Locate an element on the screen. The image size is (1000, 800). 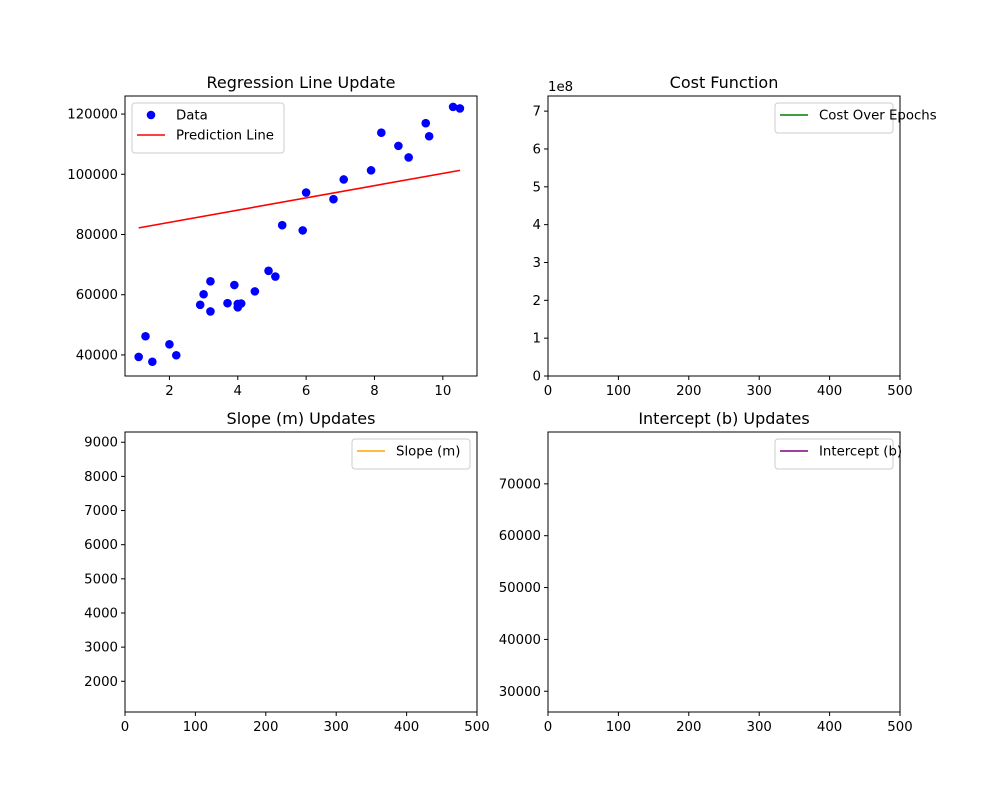
chart-2-legend: Slope (m) is located at coordinates (411, 454).